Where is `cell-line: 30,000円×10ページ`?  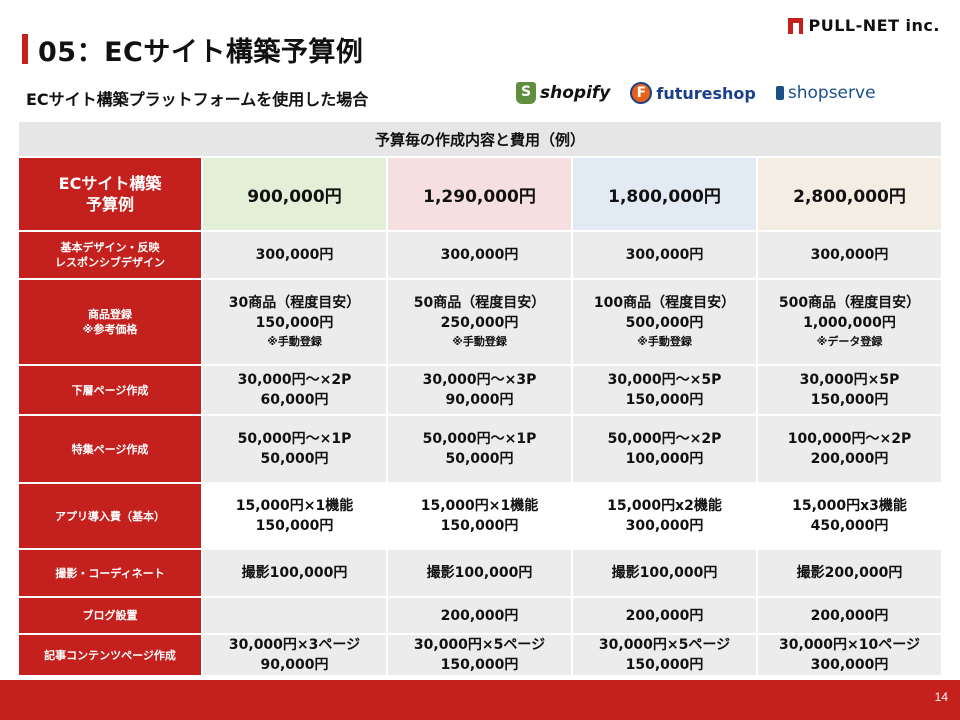 cell-line: 30,000円×10ページ is located at coordinates (849, 645).